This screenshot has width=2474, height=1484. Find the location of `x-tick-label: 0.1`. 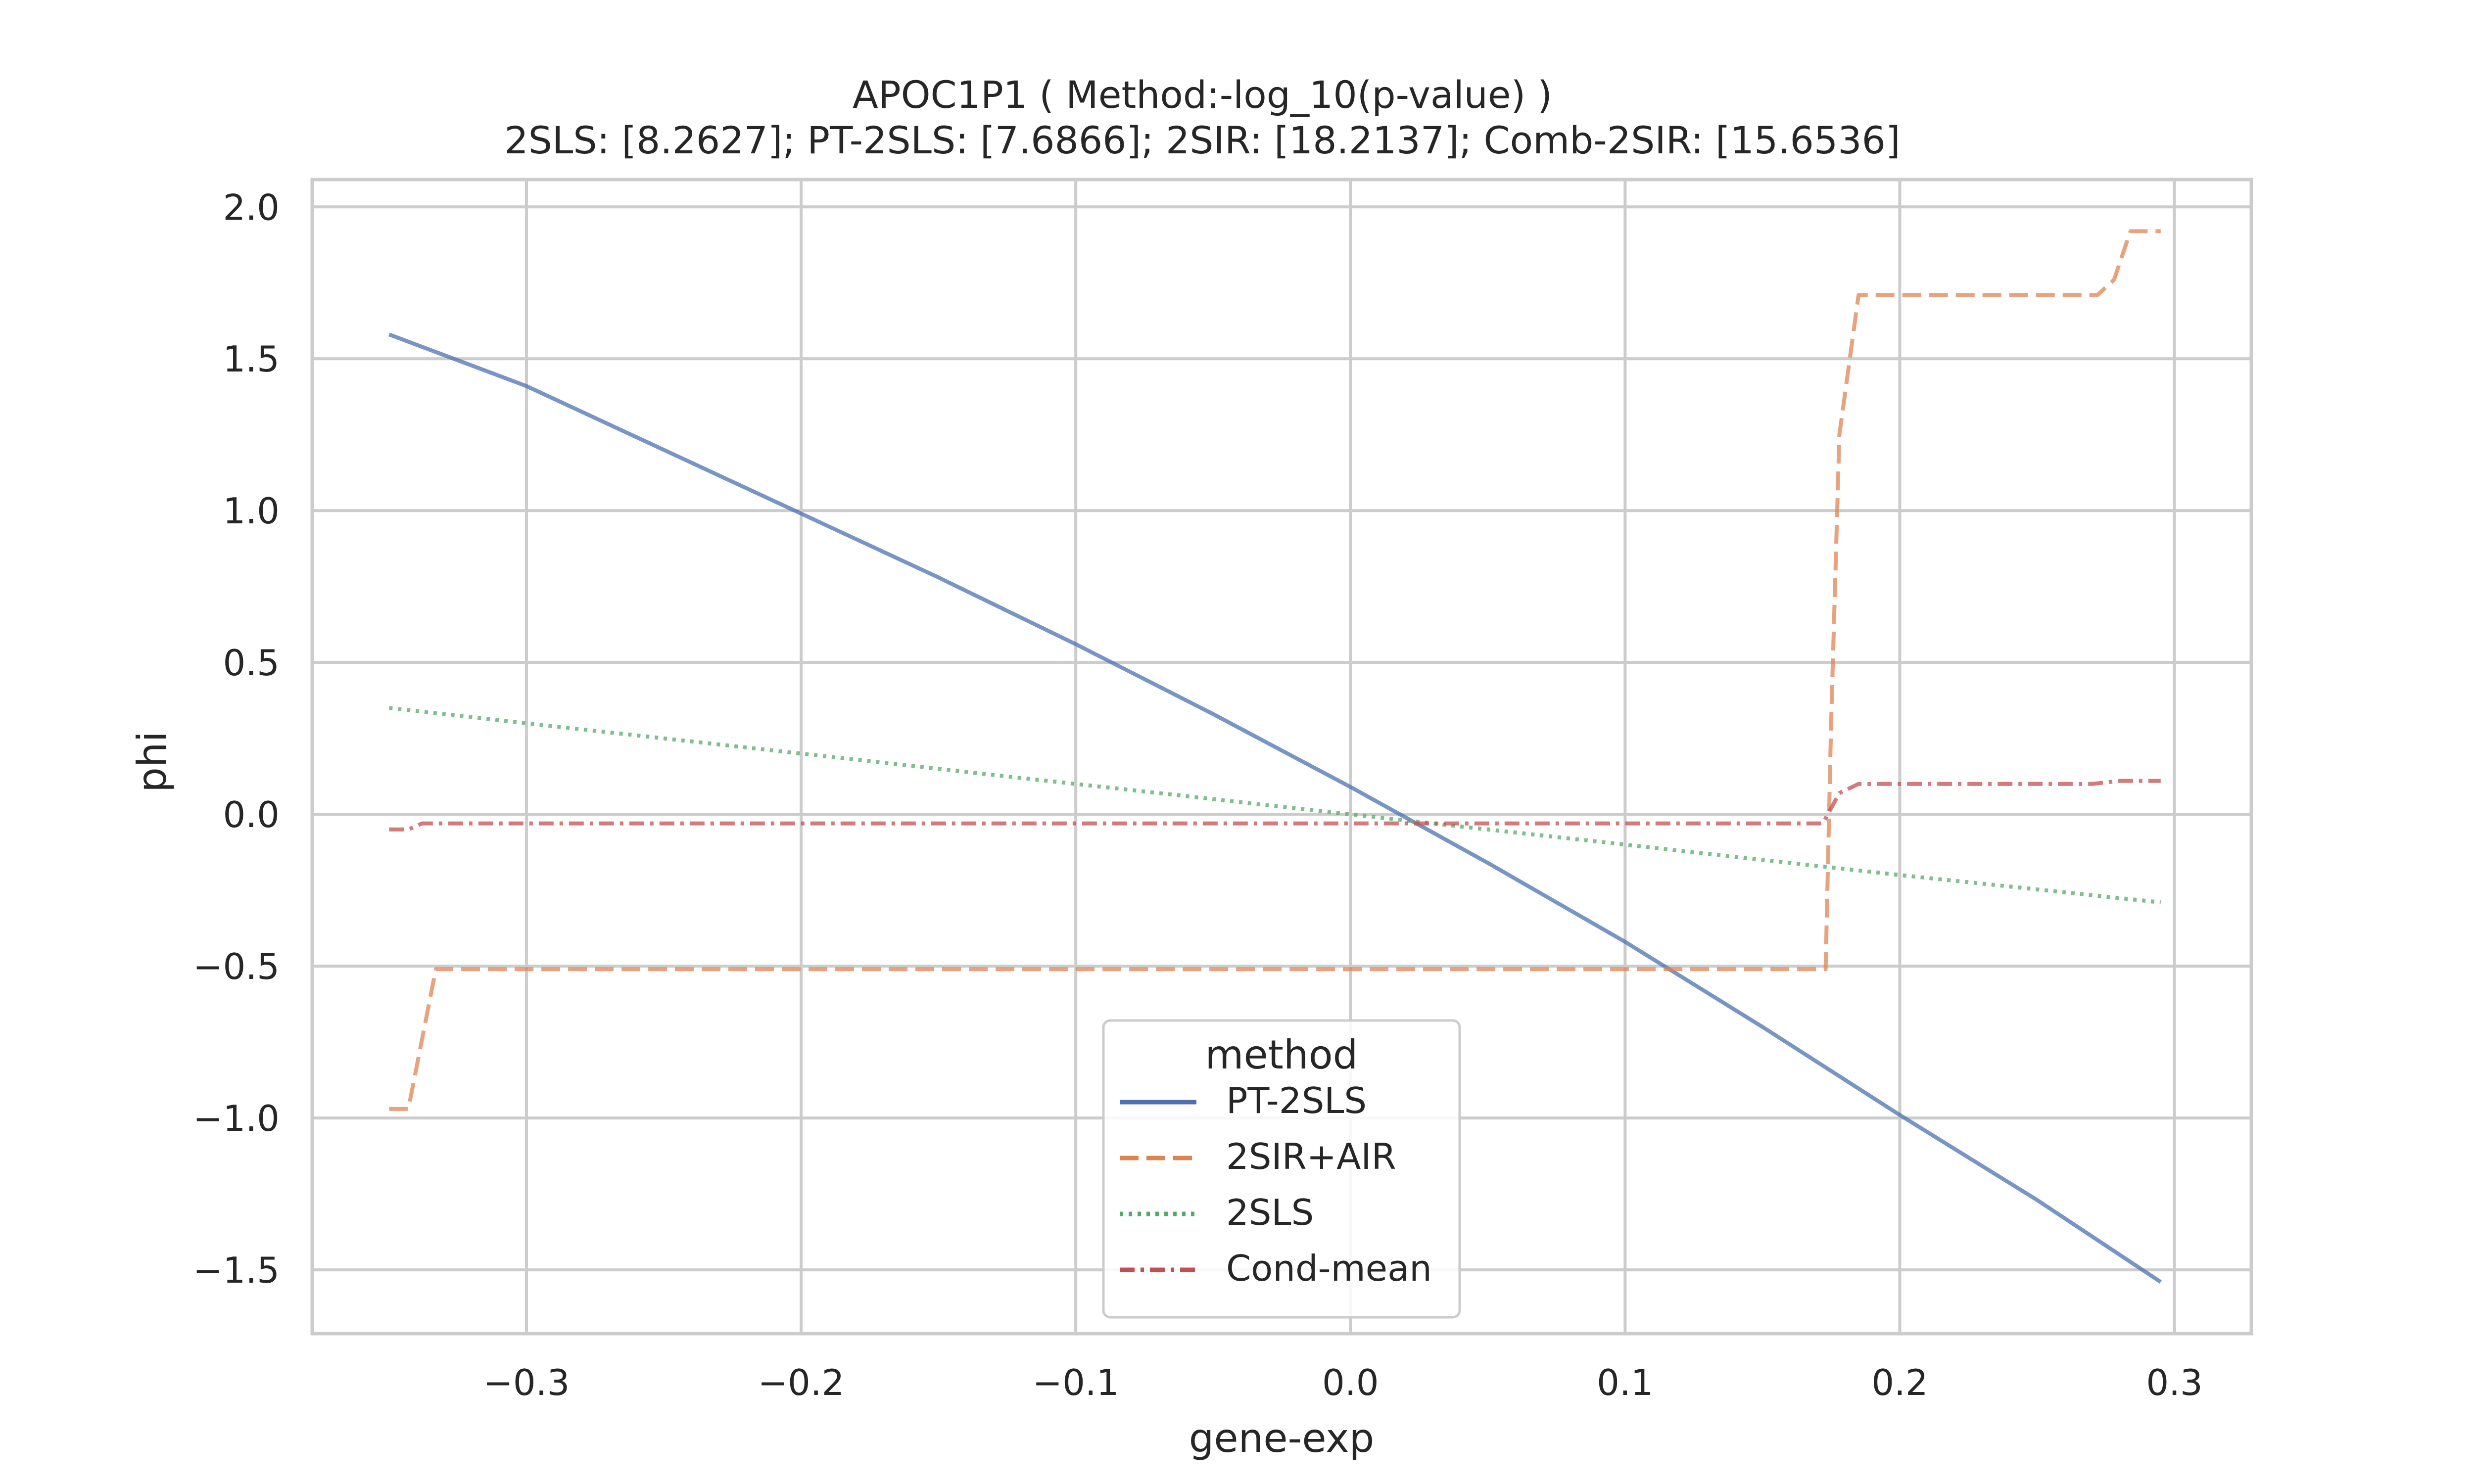

x-tick-label: 0.1 is located at coordinates (1626, 1382).